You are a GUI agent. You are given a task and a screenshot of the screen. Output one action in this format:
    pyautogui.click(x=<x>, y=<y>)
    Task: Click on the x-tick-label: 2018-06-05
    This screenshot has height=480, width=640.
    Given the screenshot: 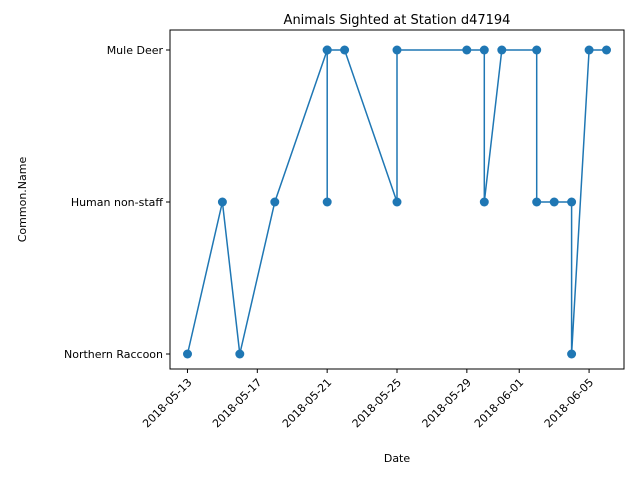 What is the action you would take?
    pyautogui.click(x=569, y=403)
    